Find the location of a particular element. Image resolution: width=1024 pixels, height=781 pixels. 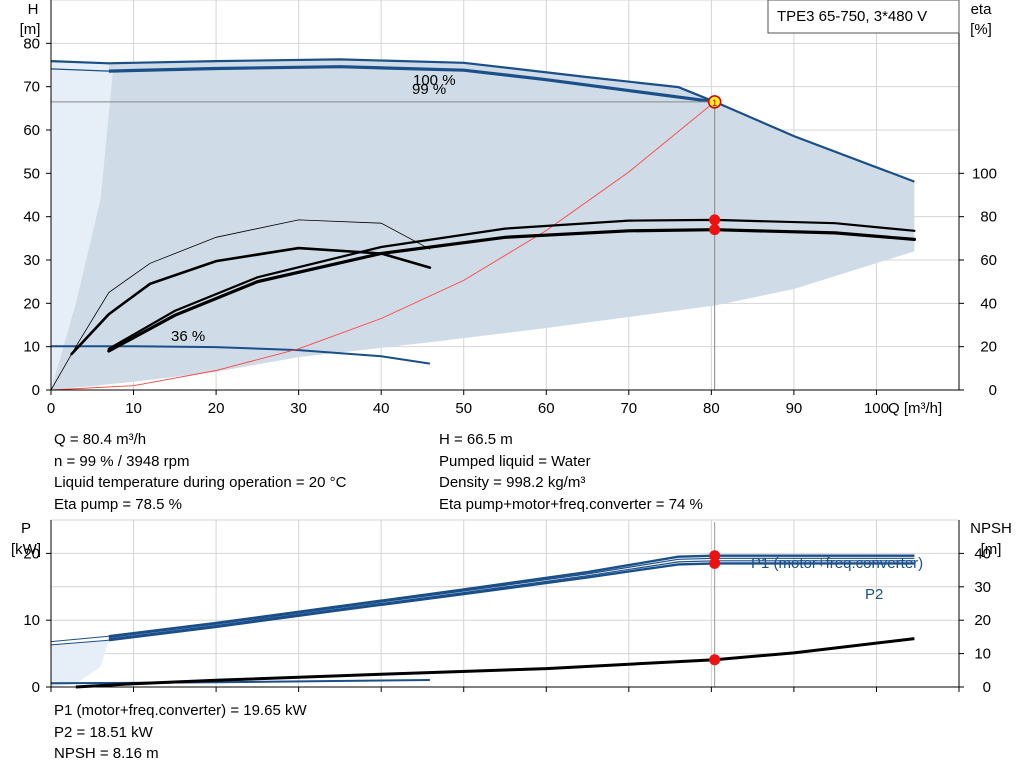

eta-curve-operating-upper is located at coordinates (511, 284).